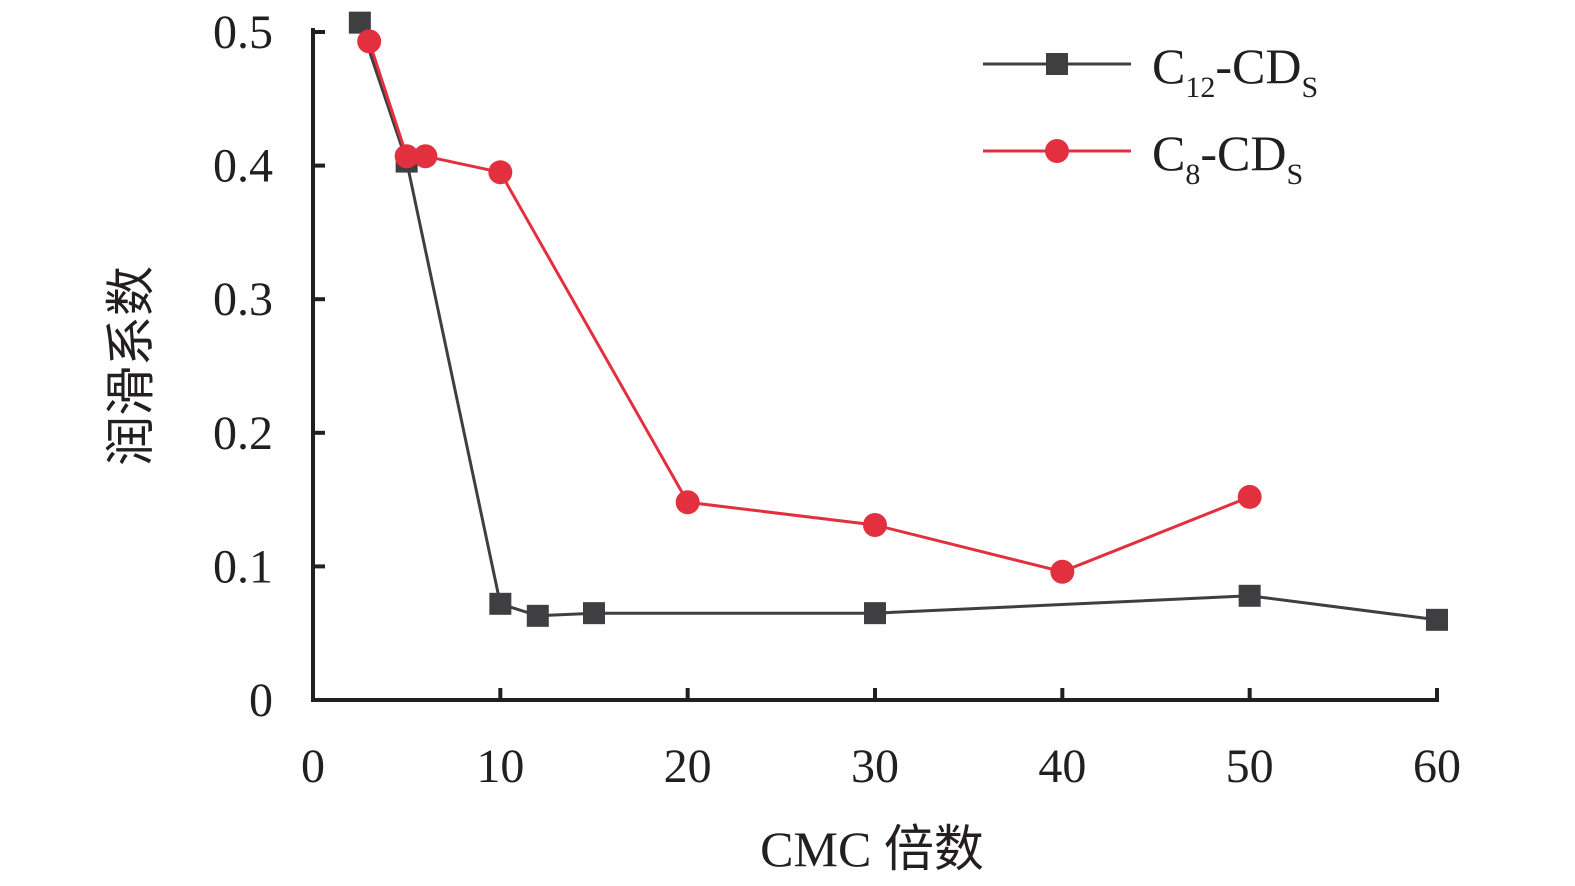 This screenshot has height=886, width=1575. I want to click on y-tick-label: 0.5, so click(243, 32).